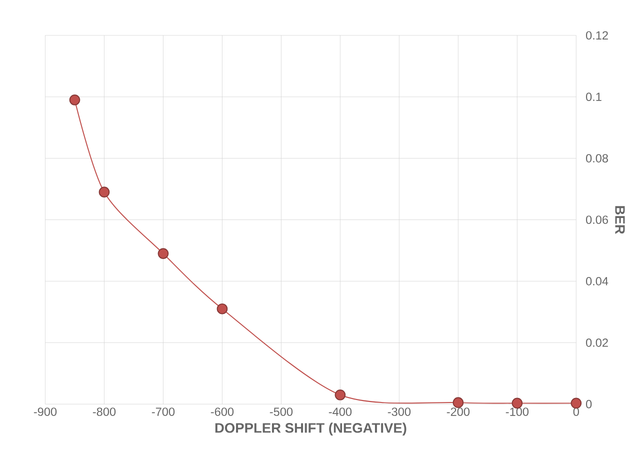  I want to click on y-tick-label: 0.02, so click(597, 342).